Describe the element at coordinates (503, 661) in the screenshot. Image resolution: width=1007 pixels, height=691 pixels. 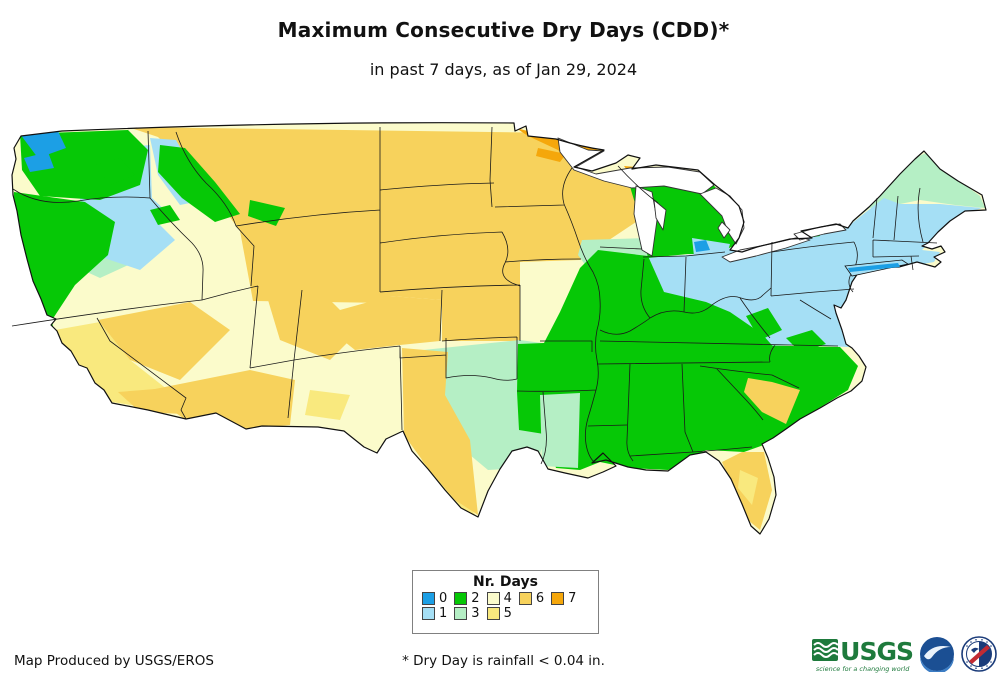
I see `footer-note: * Dry Day is rainfall < 0.04 in.` at that location.